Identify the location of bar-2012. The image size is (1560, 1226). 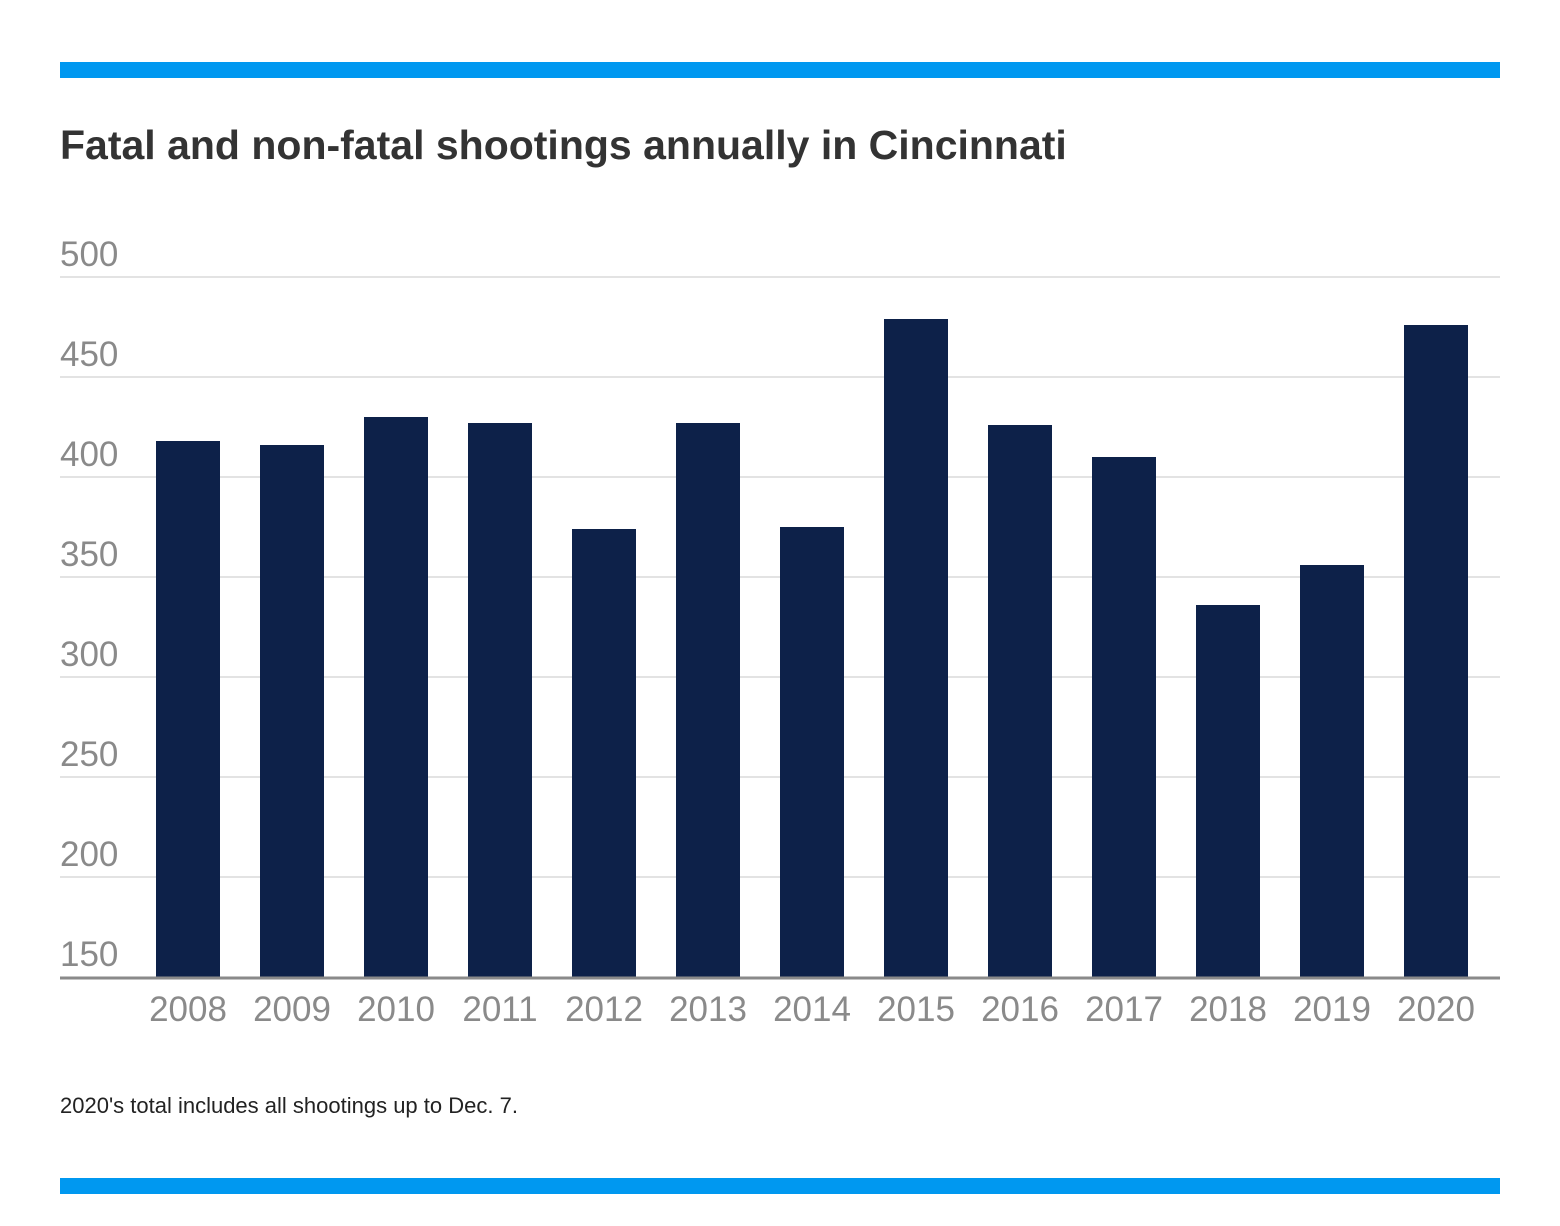
(604, 753).